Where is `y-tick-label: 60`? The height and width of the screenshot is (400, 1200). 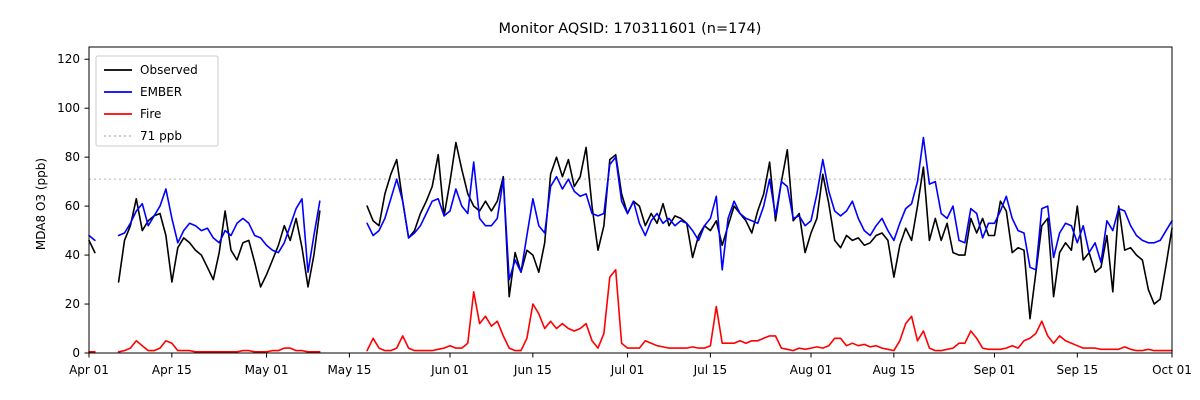 y-tick-label: 60 is located at coordinates (72, 206).